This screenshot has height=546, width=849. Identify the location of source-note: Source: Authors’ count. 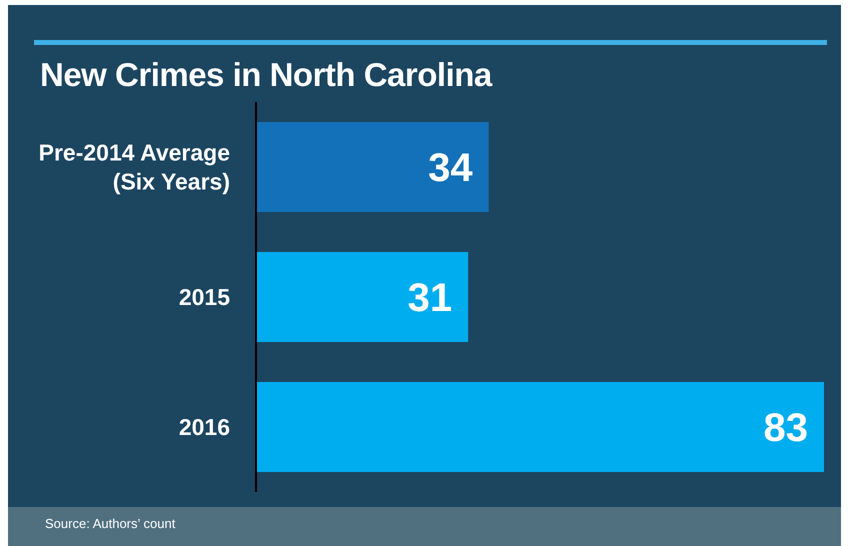
(110, 523).